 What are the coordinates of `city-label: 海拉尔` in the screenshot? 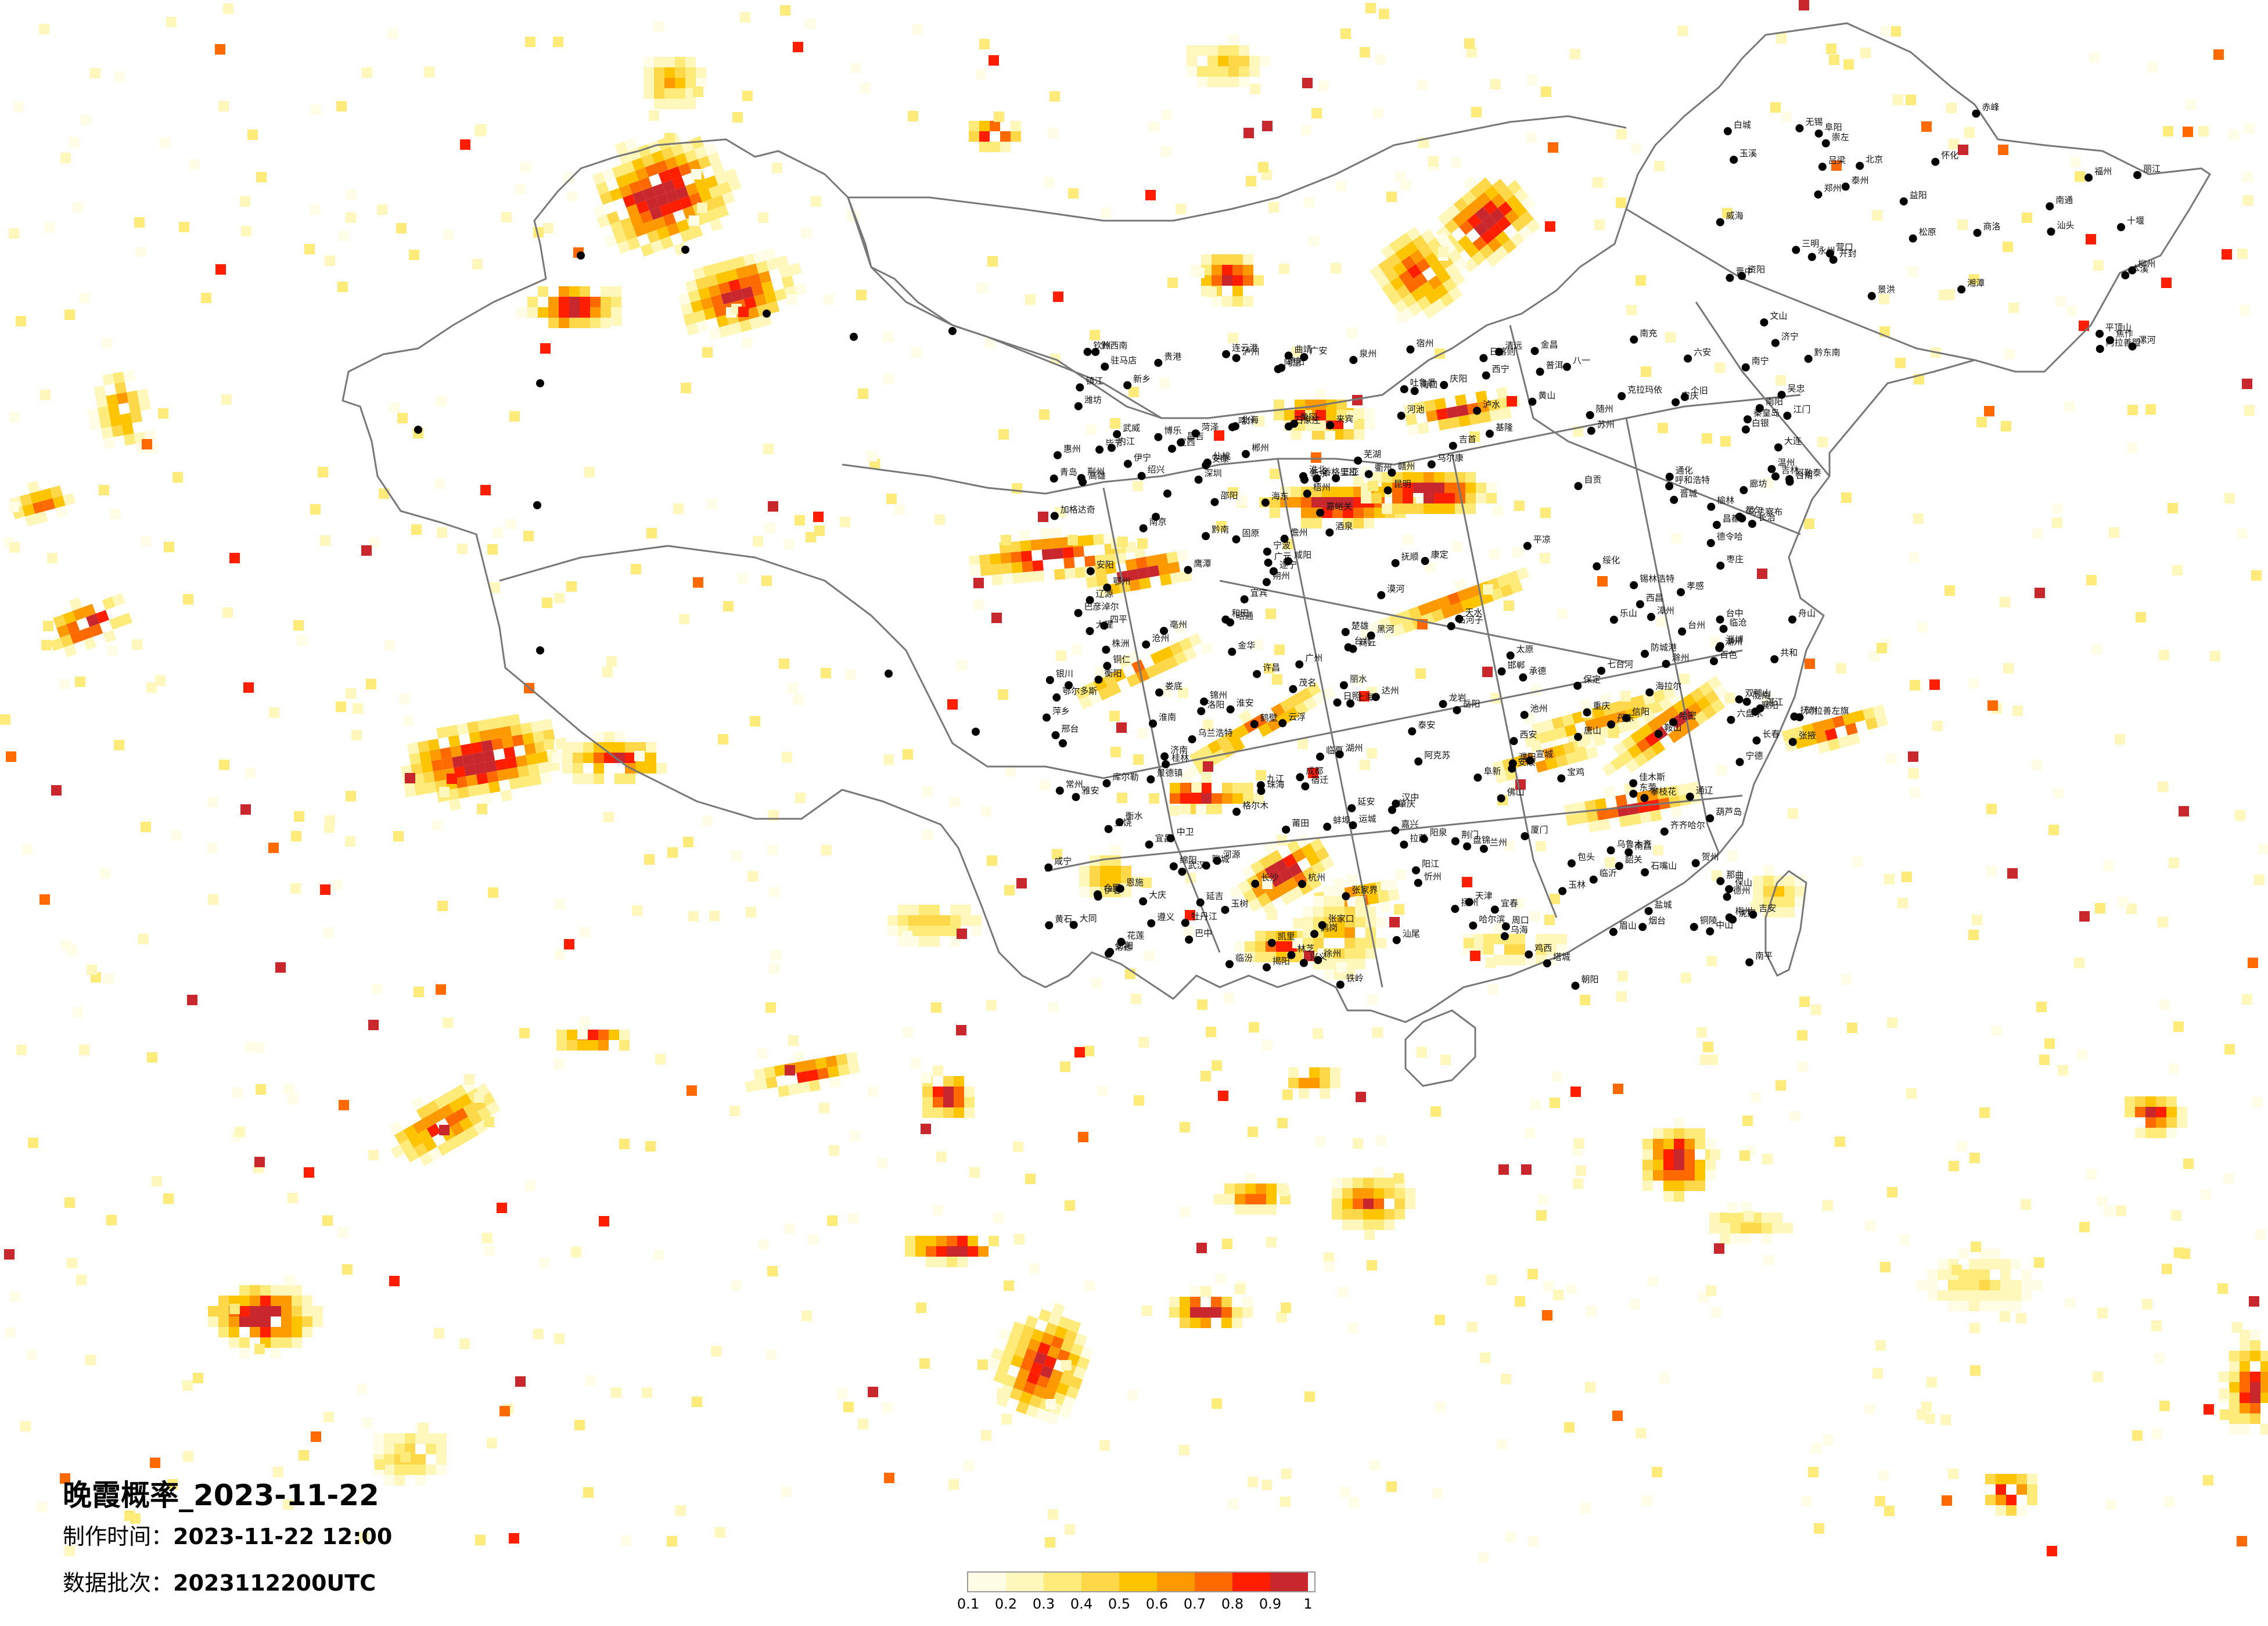 It's located at (1668, 686).